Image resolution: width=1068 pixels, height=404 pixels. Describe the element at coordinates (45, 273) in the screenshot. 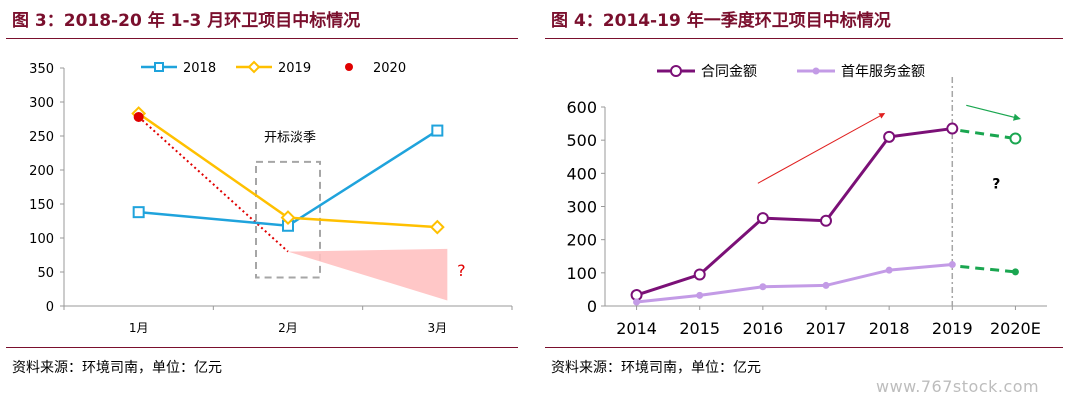

I see `y-tick-label: 50` at that location.